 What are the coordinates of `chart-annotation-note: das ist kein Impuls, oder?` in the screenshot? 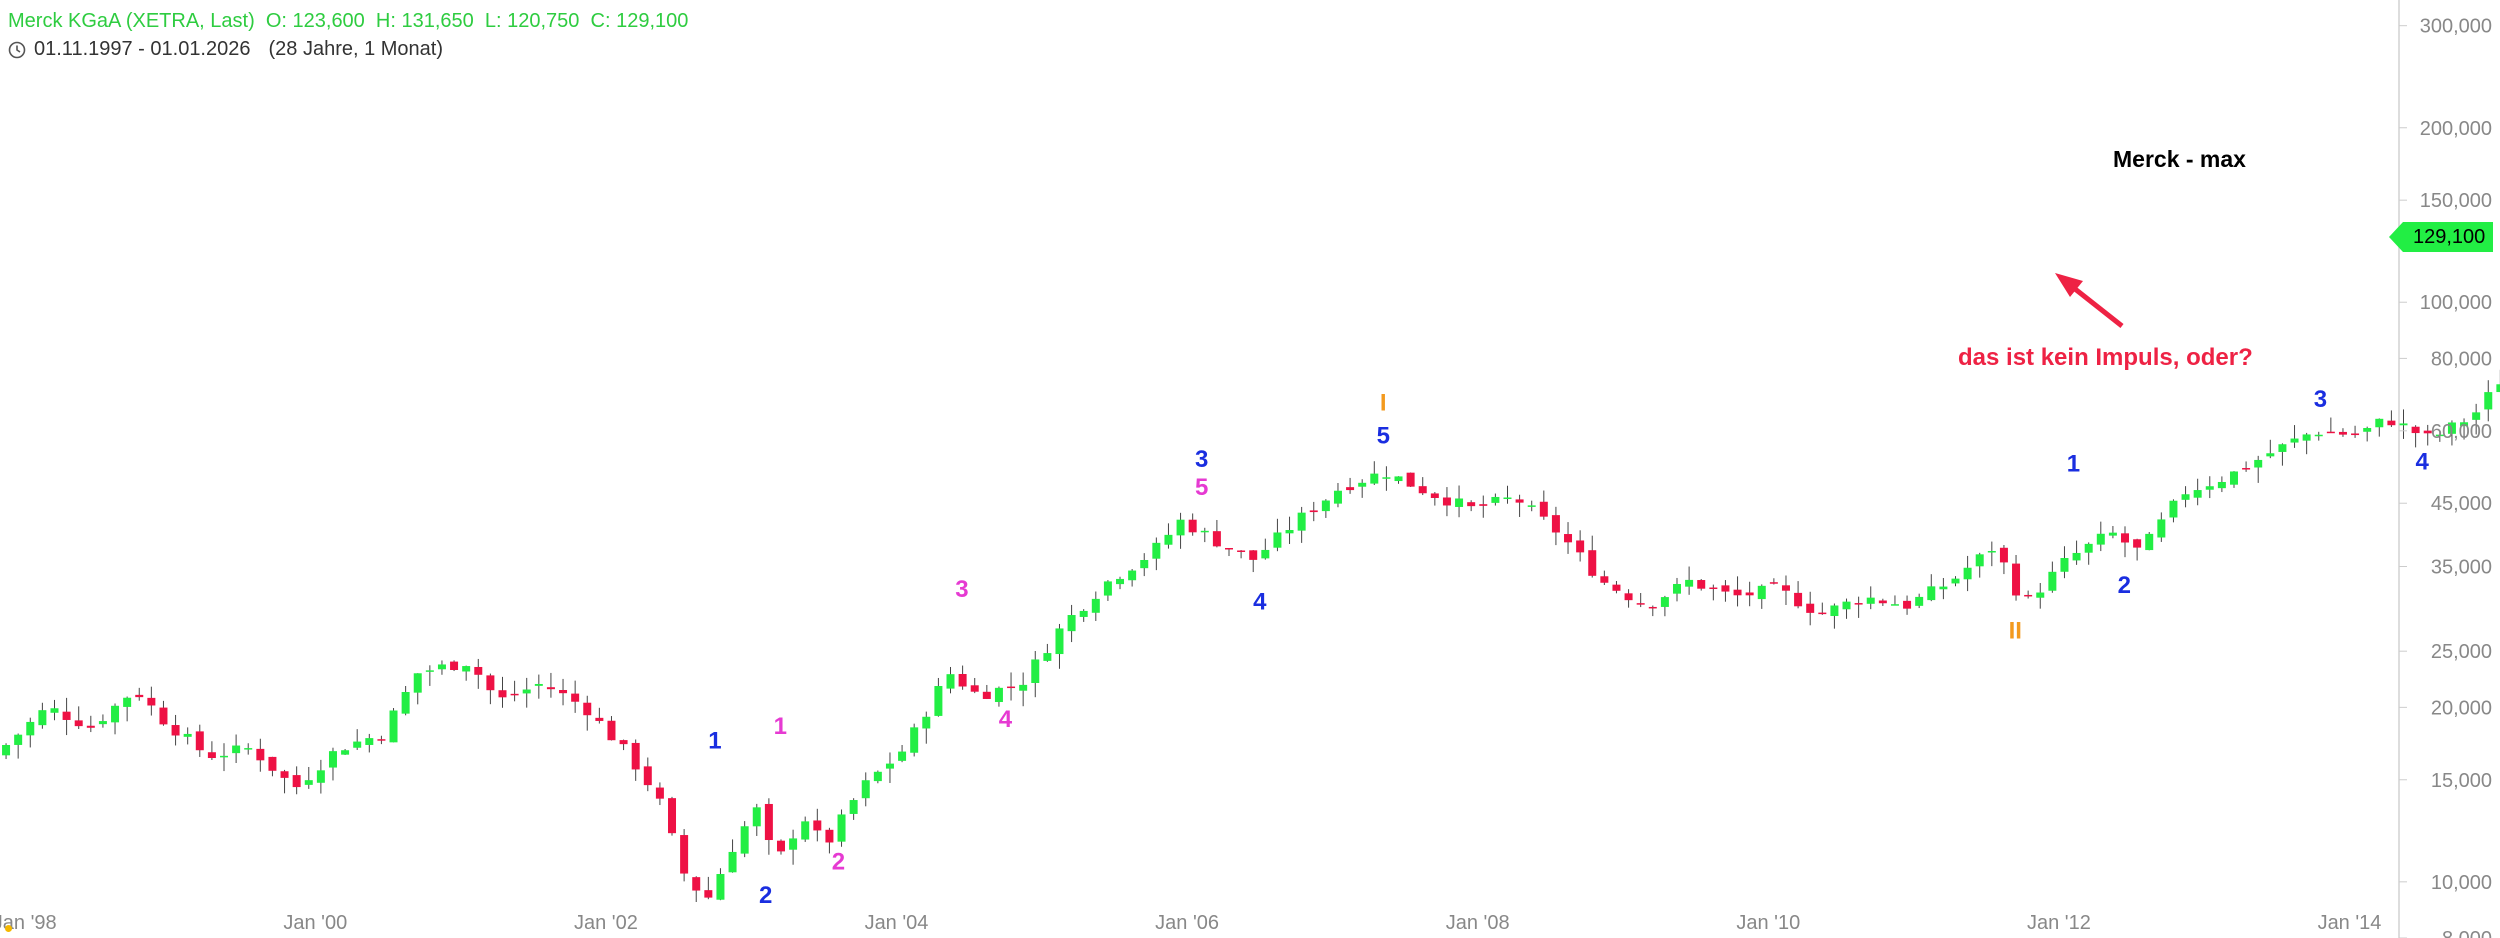 It's located at (2105, 357).